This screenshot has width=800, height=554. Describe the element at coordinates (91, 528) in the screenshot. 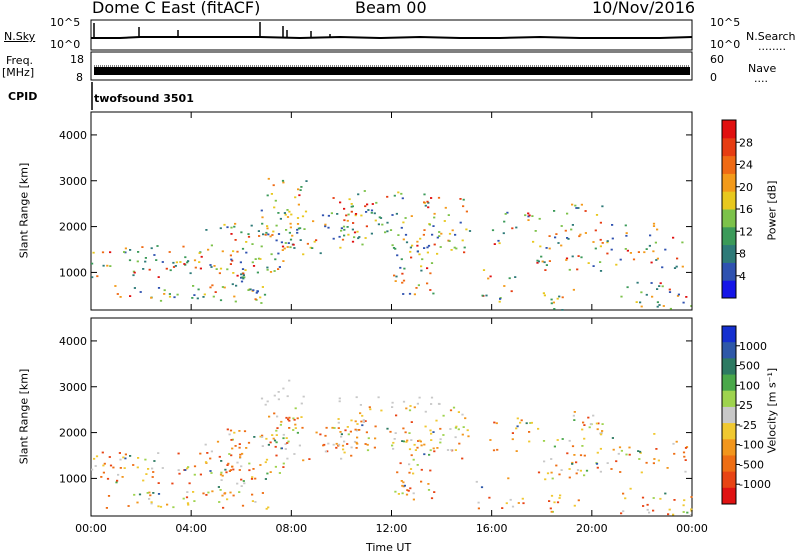

I see `xtick-label: 00:00` at that location.